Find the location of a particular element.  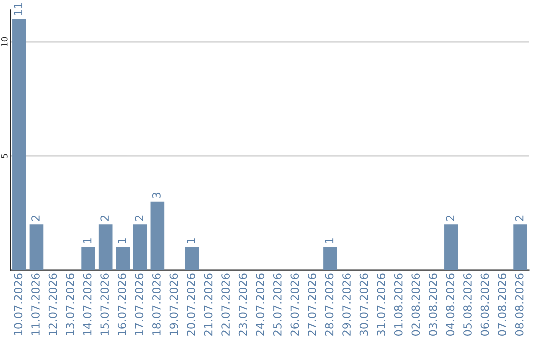

x-tick-label: 16.07.2026 is located at coordinates (122, 305).